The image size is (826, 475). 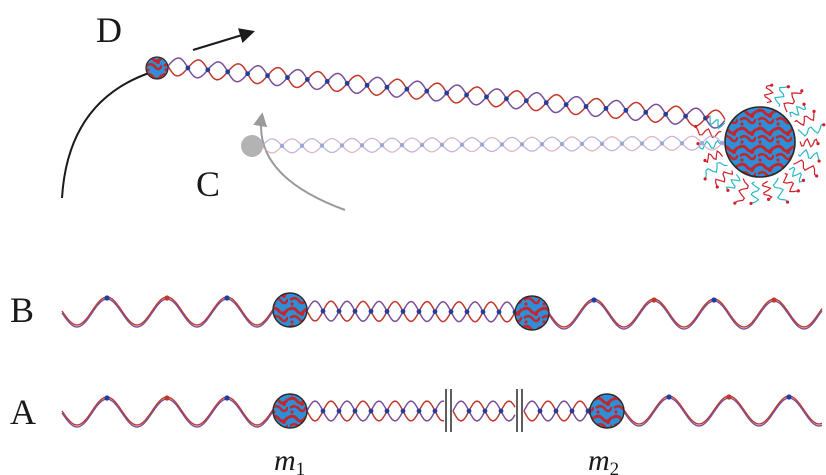 I want to click on double-helix-strand-a, so click(x=442, y=411).